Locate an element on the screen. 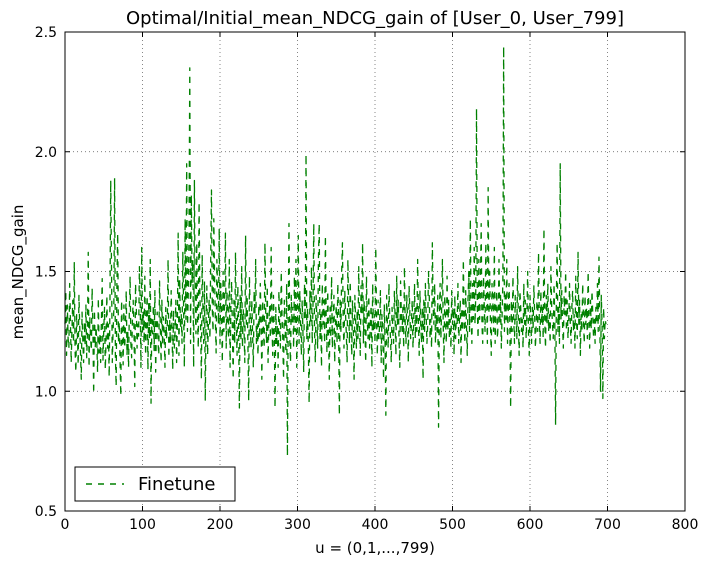 Image resolution: width=711 pixels, height=569 pixels. x-tick-label: 600 is located at coordinates (530, 525).